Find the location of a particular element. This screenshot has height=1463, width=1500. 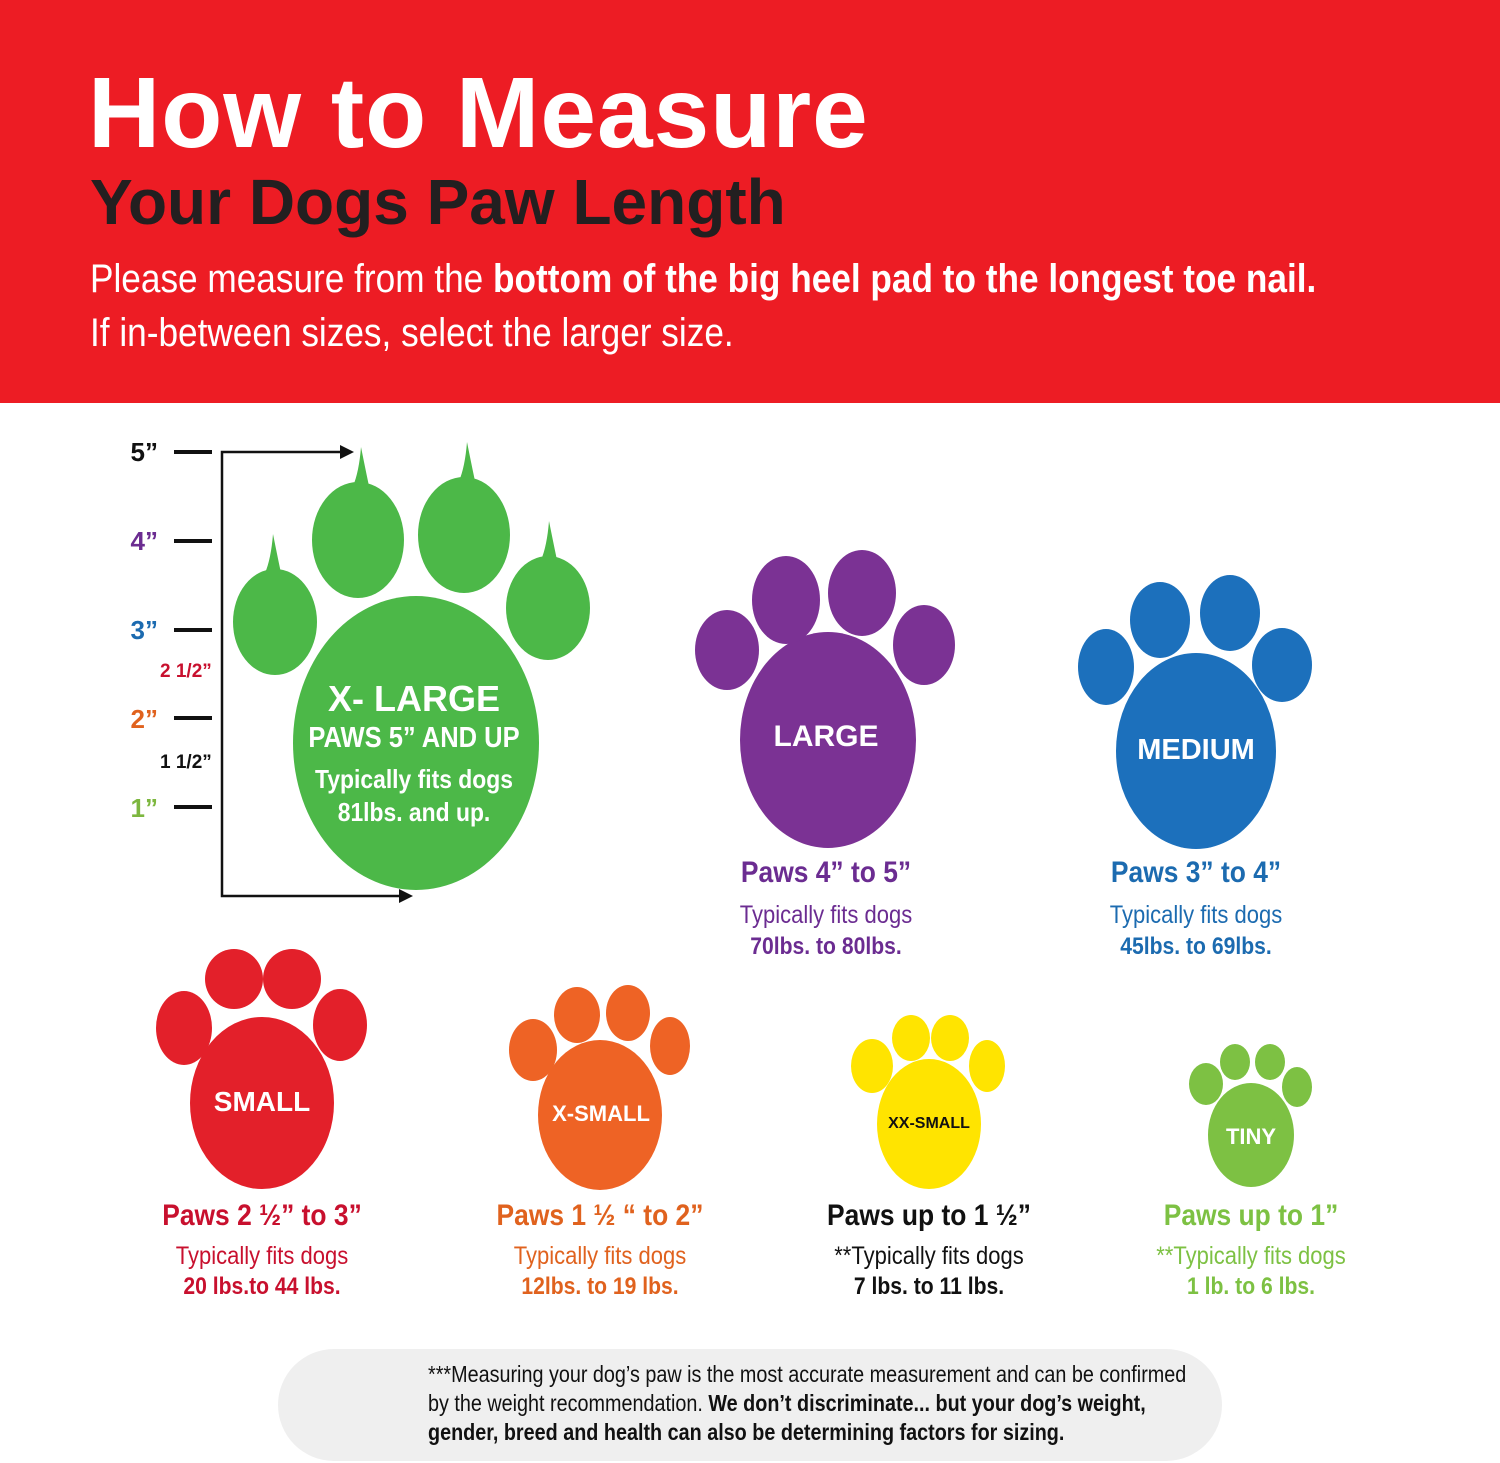

tiny-paw-pad is located at coordinates (1251, 1135).